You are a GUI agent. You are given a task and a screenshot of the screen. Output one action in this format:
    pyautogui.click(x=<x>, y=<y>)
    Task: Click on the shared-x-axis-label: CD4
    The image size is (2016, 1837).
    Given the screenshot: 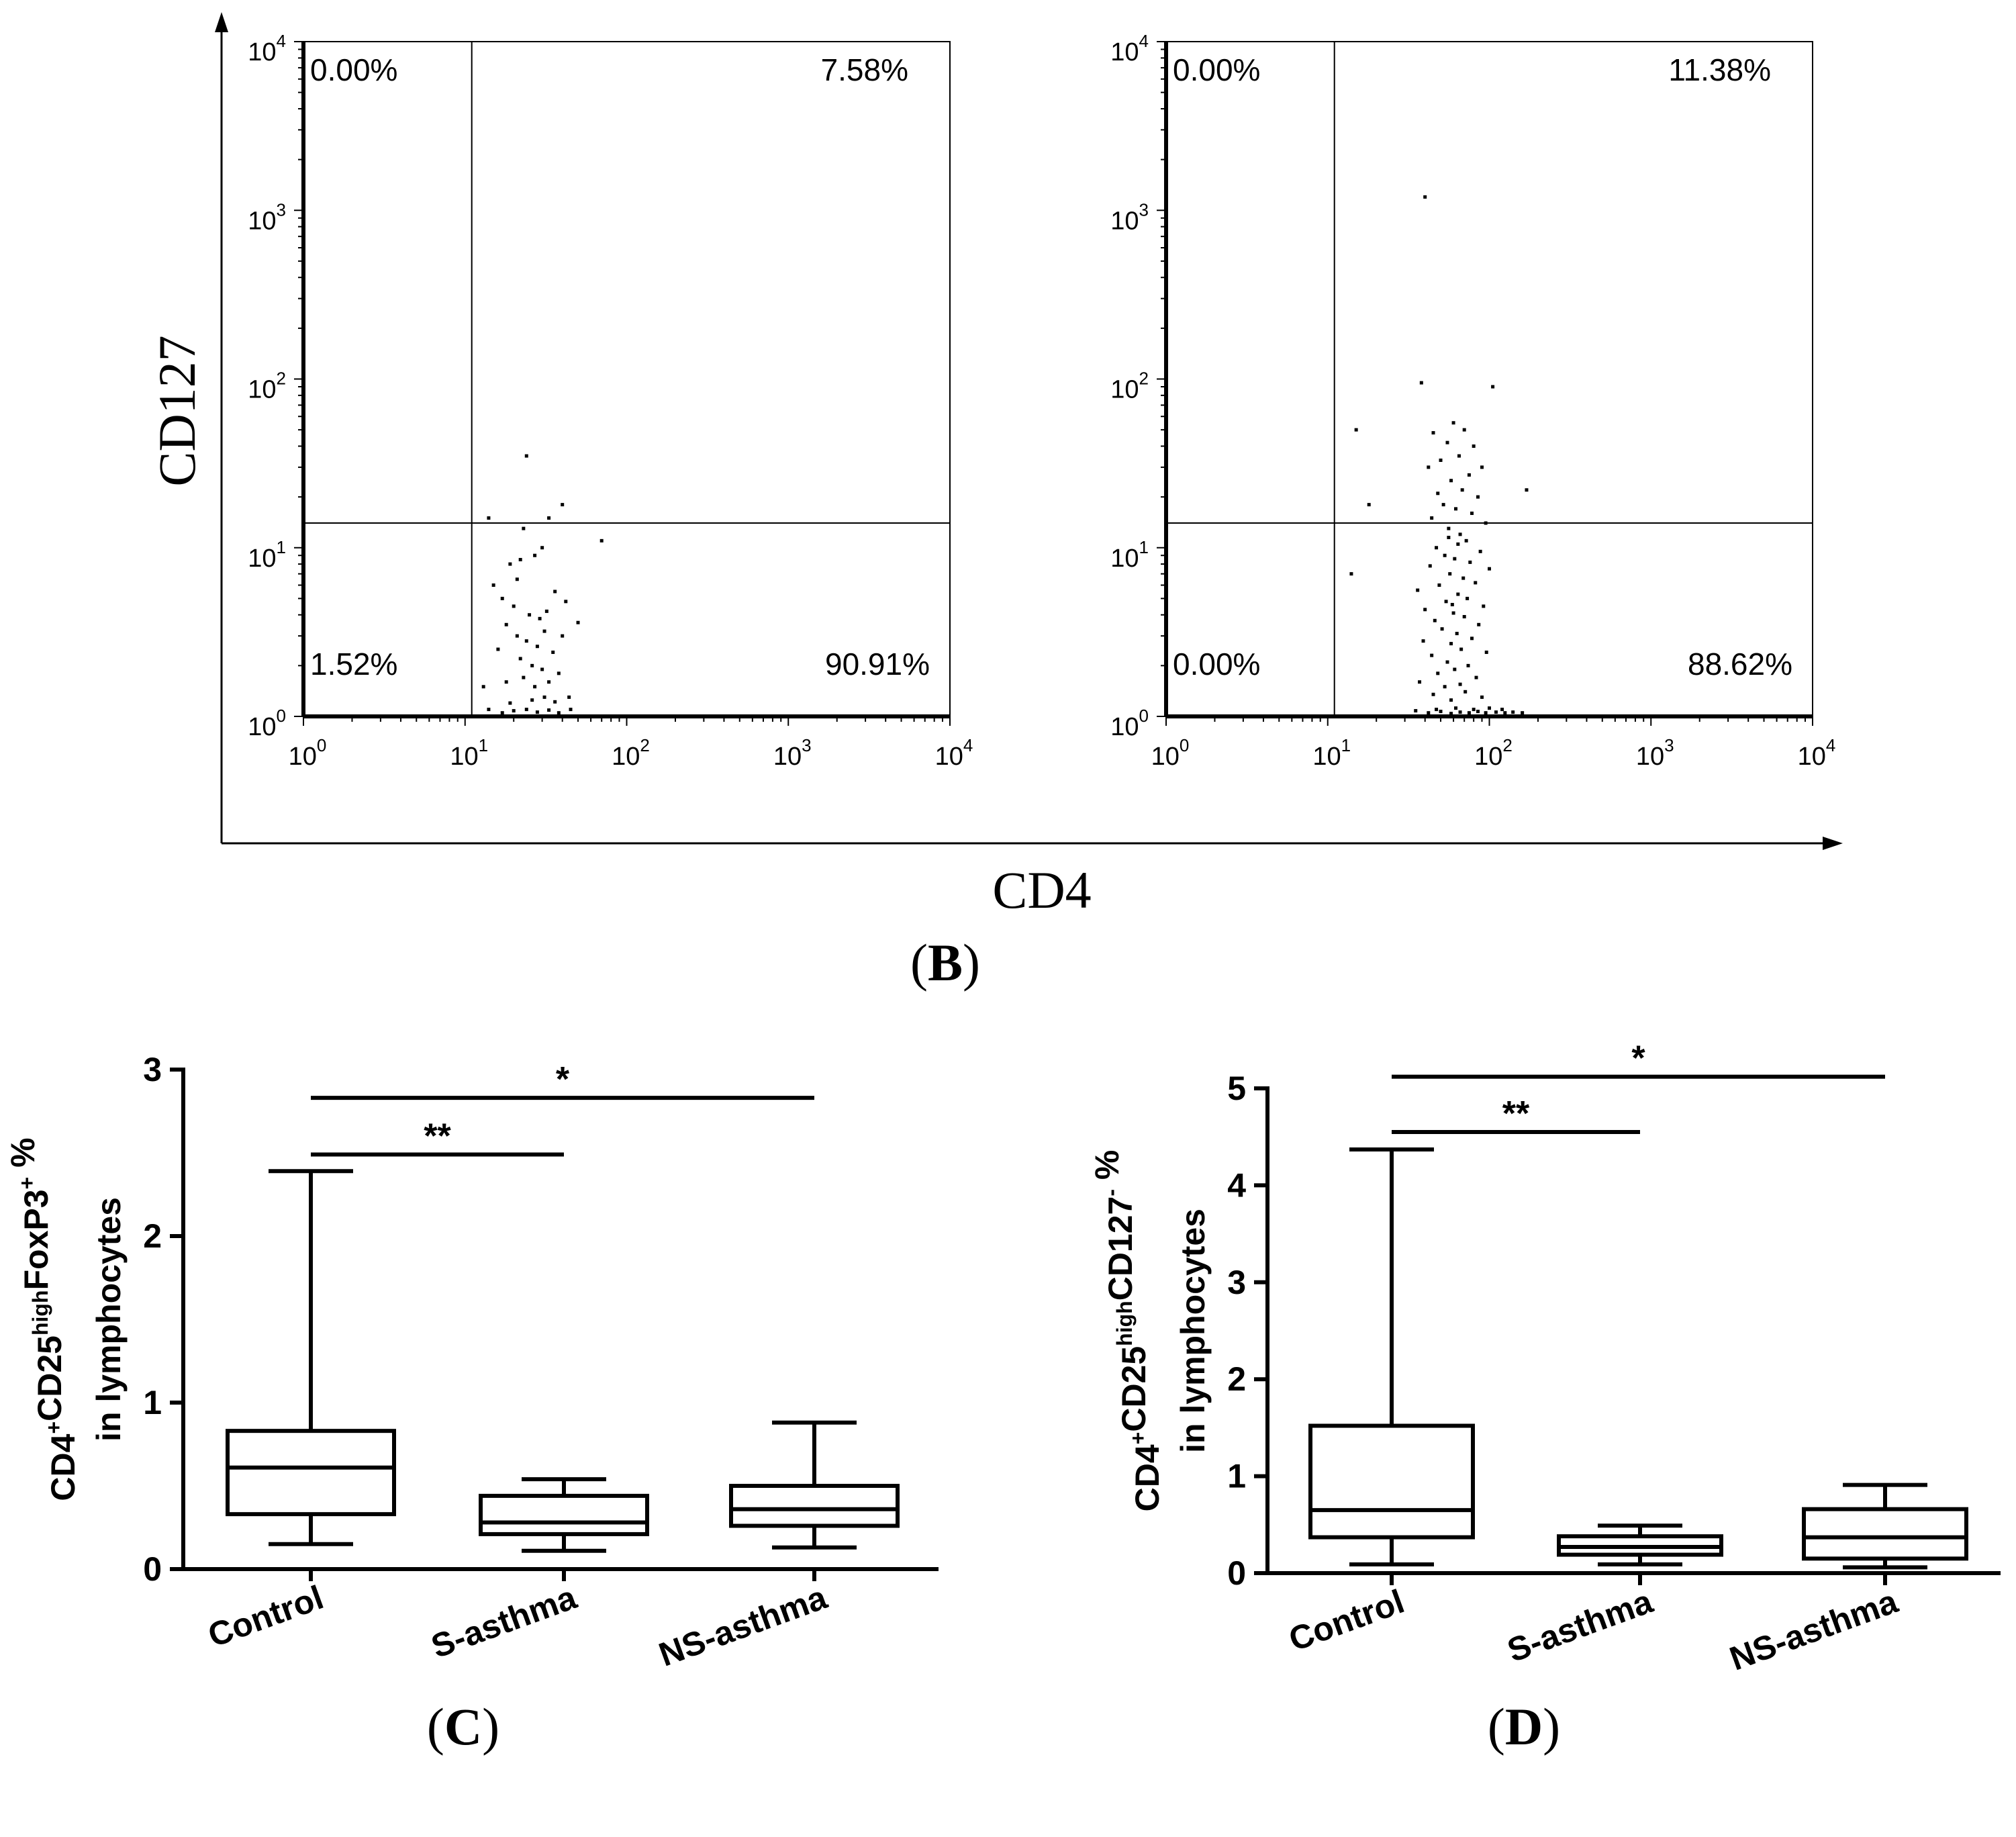 What is the action you would take?
    pyautogui.click(x=1041, y=890)
    